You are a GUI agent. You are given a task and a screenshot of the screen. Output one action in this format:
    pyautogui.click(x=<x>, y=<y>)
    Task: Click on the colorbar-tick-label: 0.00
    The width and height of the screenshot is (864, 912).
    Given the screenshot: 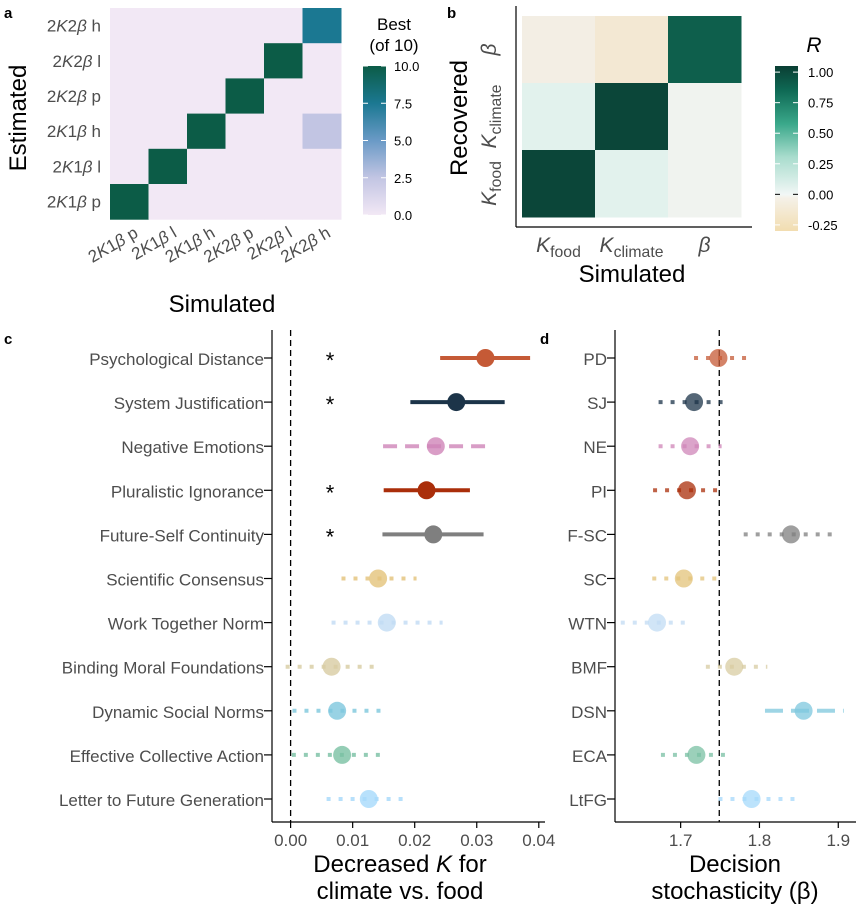 What is the action you would take?
    pyautogui.click(x=820, y=194)
    